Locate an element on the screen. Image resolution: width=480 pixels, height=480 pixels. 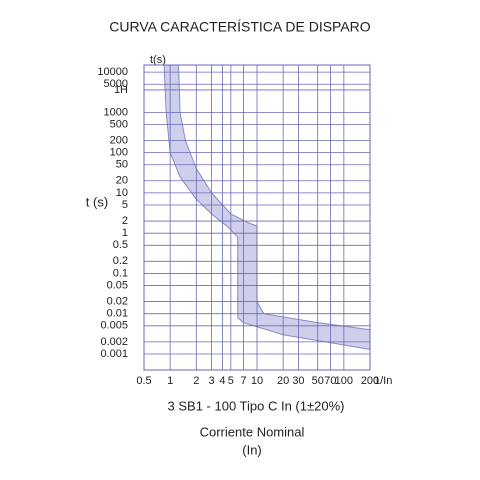
y-tick-label: 10000 is located at coordinates (112, 72).